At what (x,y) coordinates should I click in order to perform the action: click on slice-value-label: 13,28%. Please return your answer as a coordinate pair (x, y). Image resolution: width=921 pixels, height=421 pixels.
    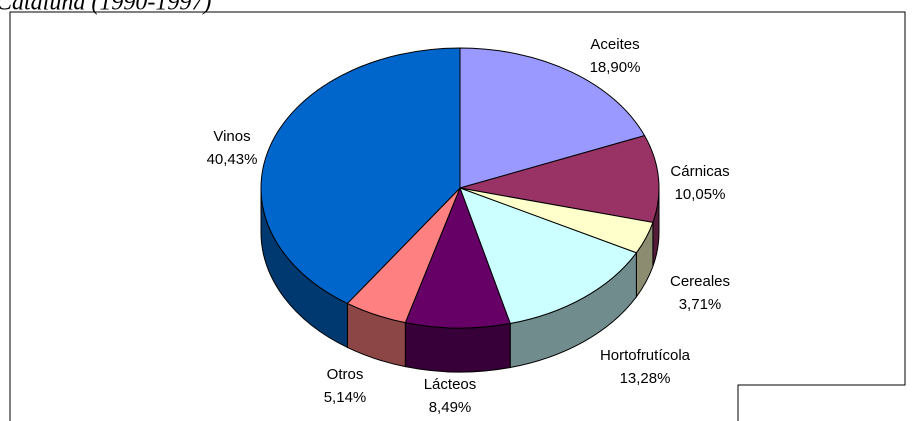
    Looking at the image, I should click on (645, 378).